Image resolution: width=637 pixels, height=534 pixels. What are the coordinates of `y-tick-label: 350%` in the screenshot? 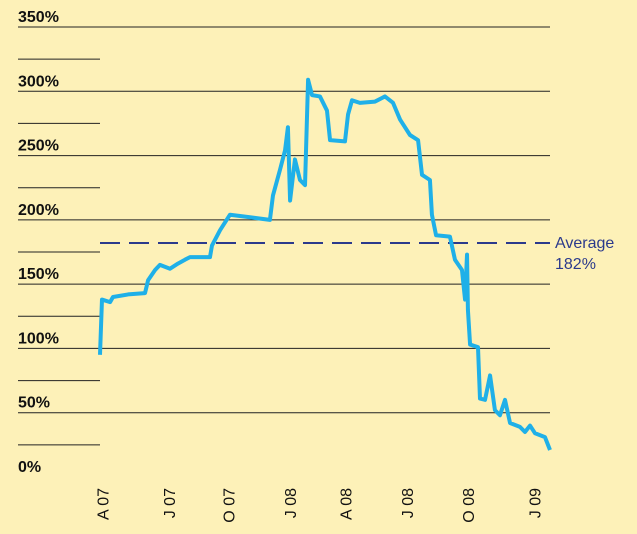 It's located at (38, 17).